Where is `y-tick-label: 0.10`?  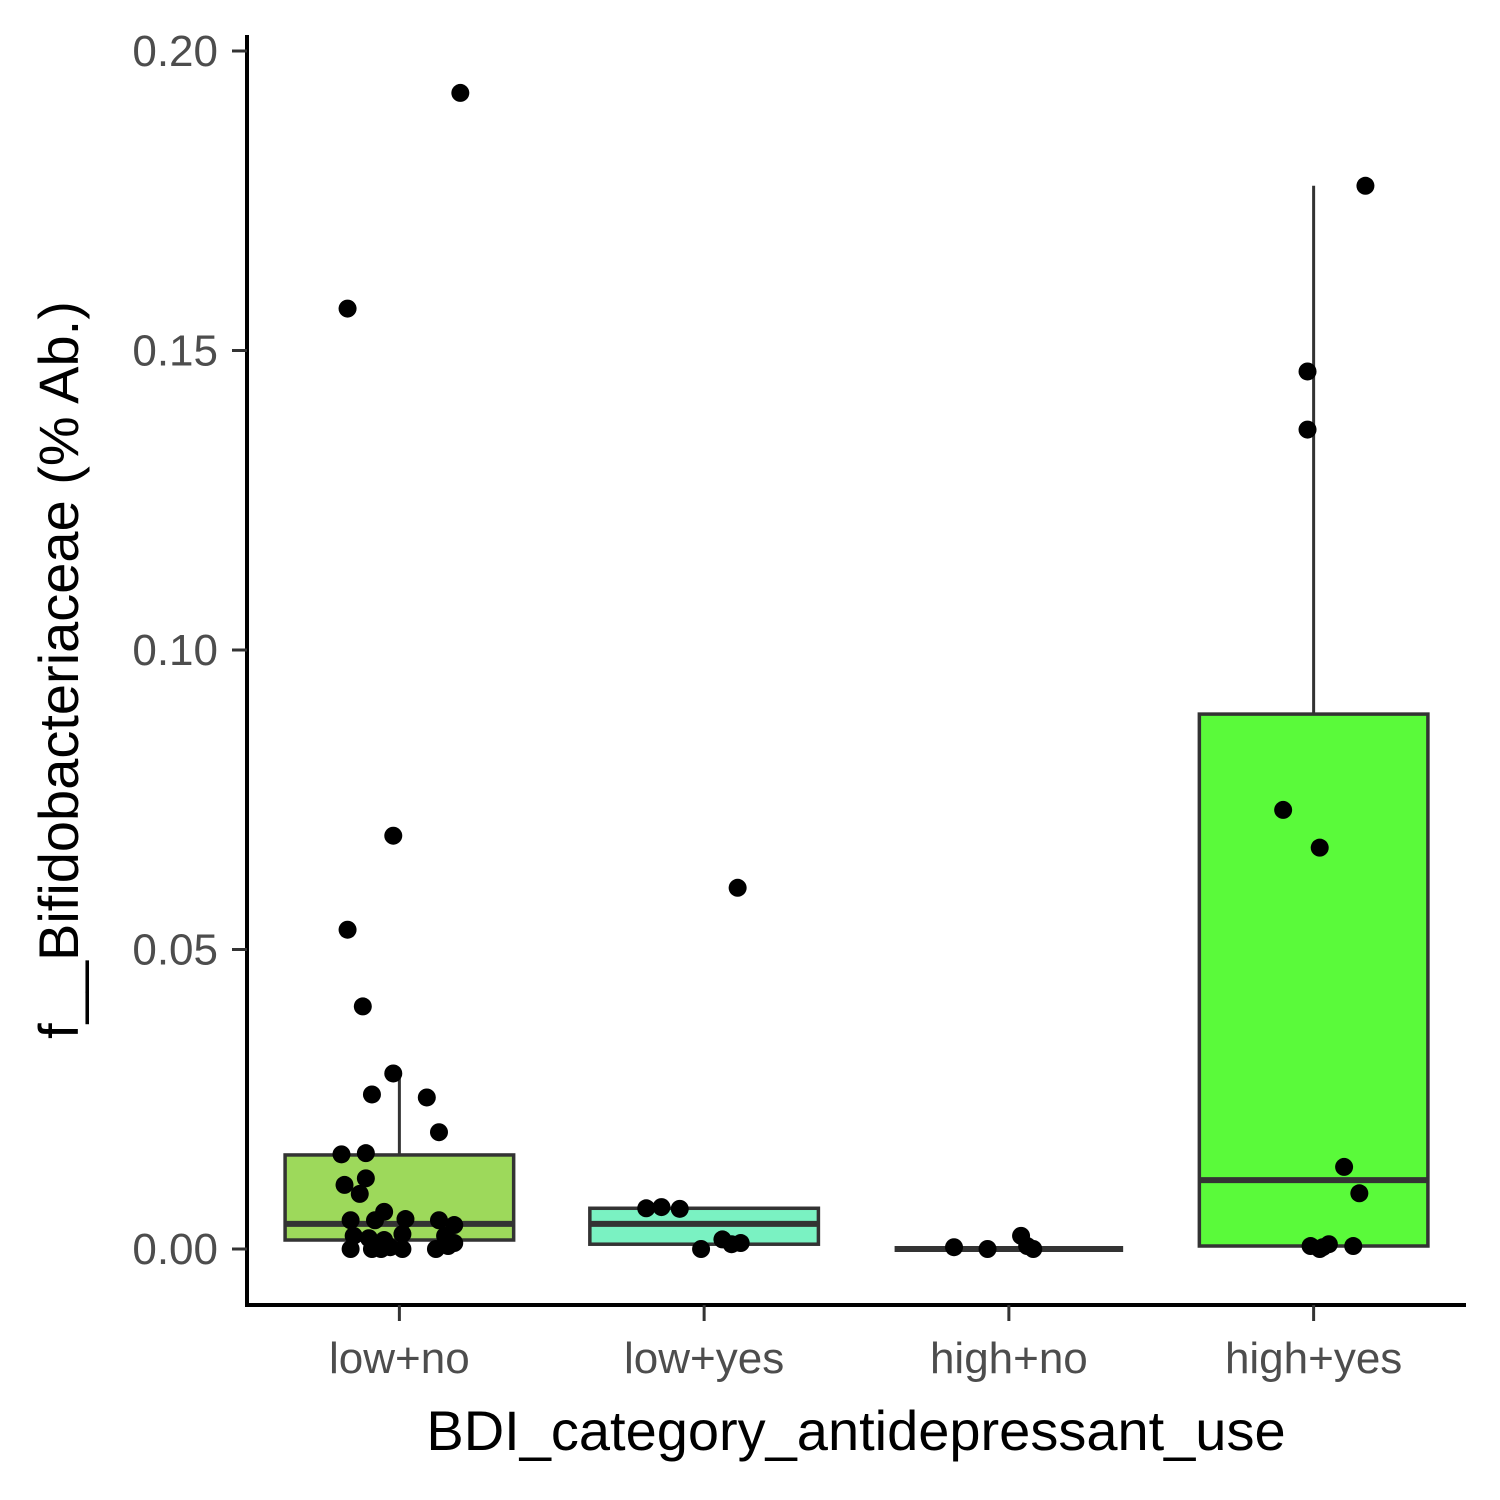
y-tick-label: 0.10 is located at coordinates (175, 650).